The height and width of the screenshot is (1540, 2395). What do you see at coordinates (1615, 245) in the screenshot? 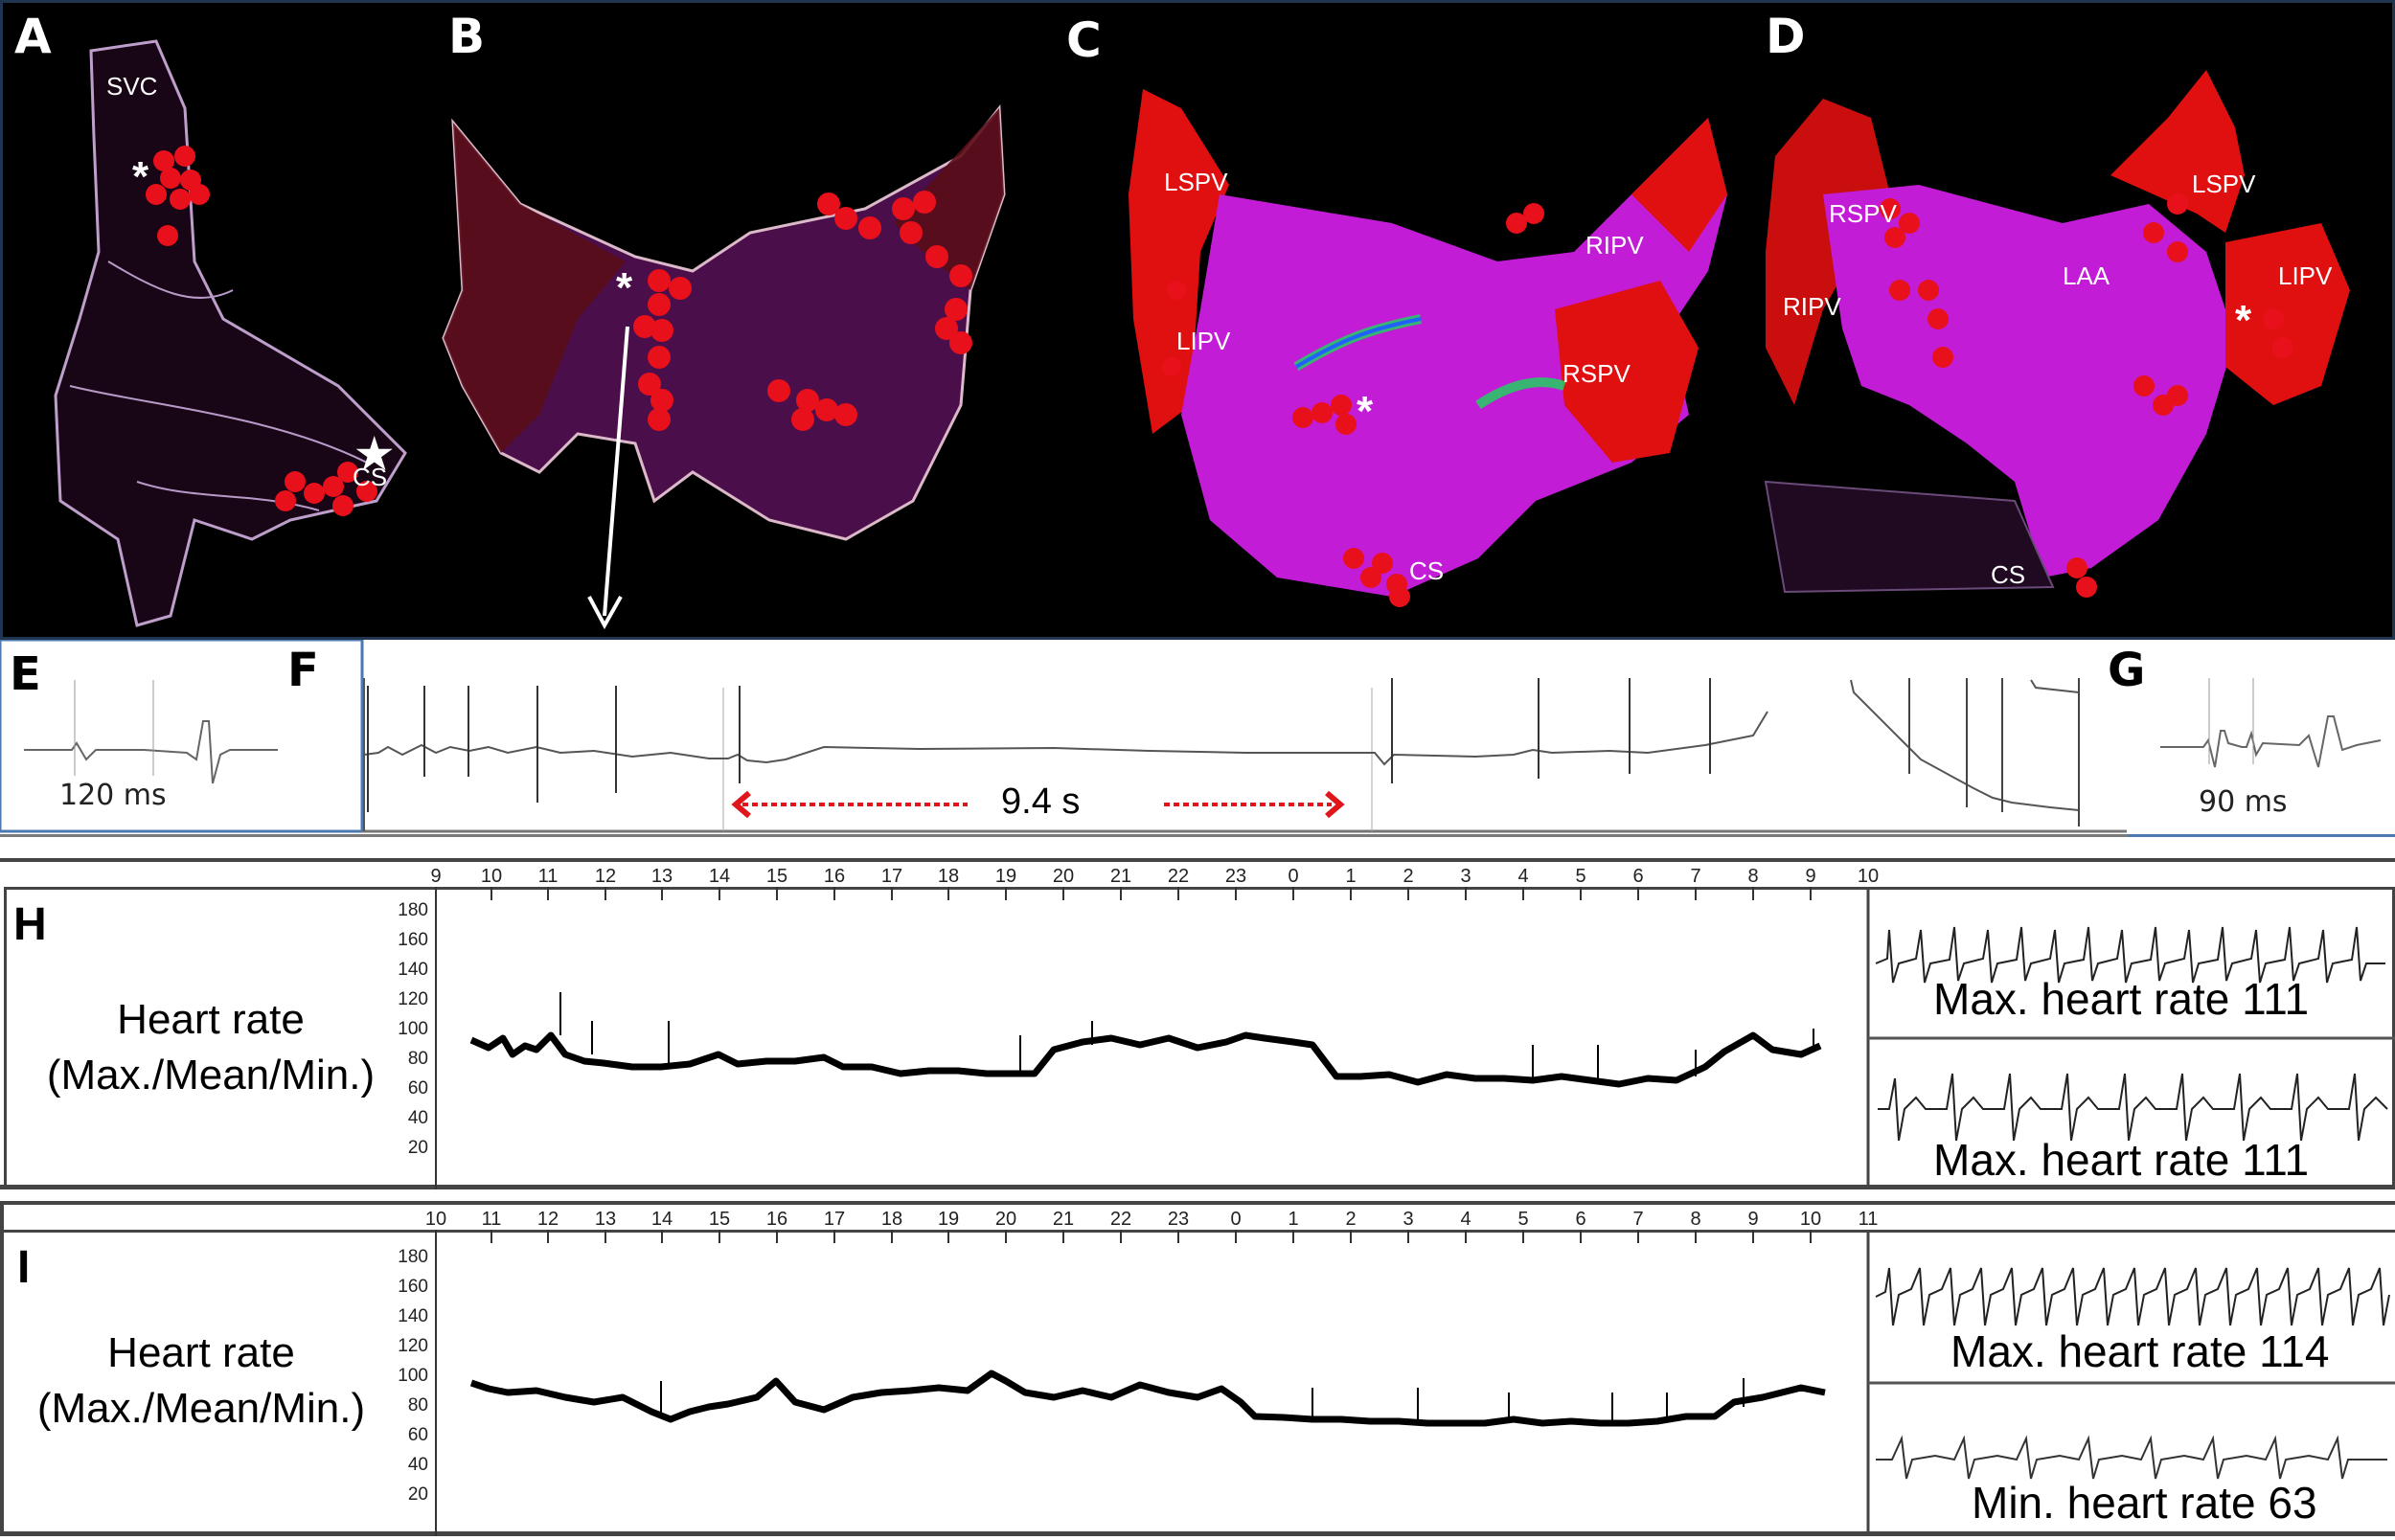
I see `label-ripv-c: RIPV` at bounding box center [1615, 245].